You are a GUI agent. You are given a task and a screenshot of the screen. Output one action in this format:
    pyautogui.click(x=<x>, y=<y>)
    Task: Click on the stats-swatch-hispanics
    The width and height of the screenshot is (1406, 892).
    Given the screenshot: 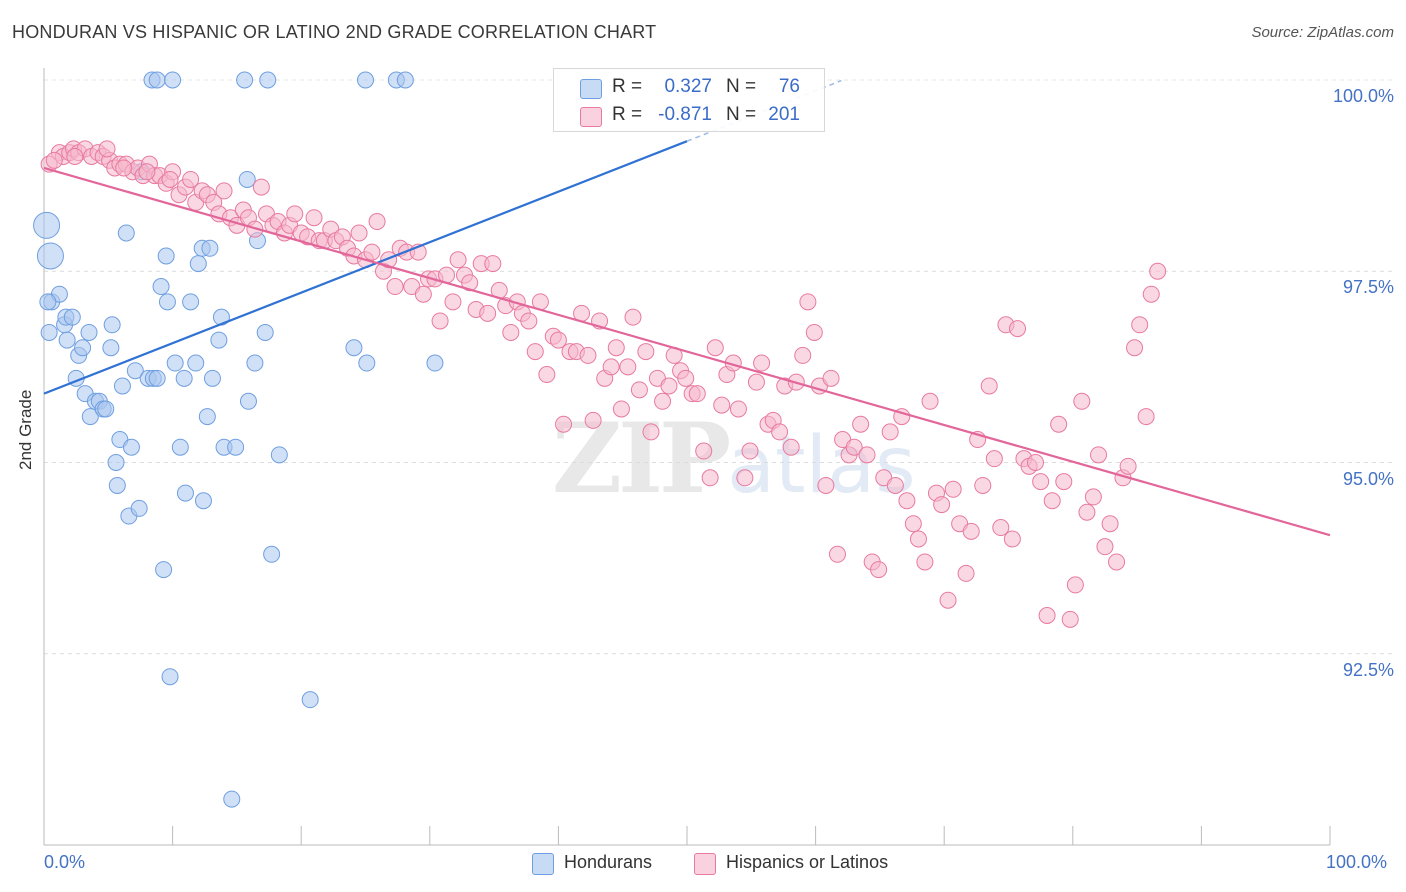 What is the action you would take?
    pyautogui.click(x=591, y=117)
    